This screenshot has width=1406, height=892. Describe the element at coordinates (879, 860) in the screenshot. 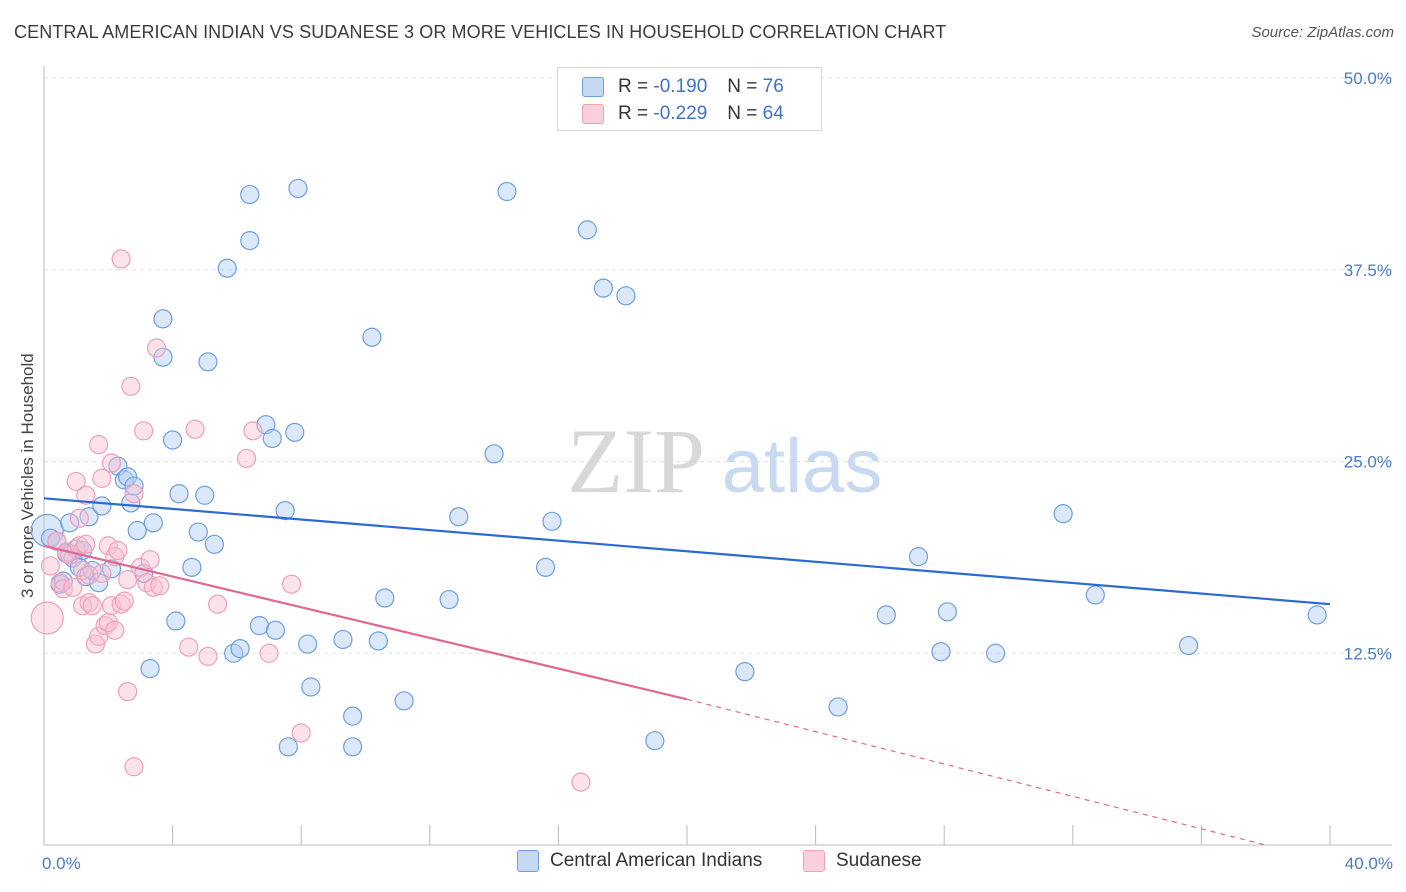

I see `series-name: Sudanese` at that location.